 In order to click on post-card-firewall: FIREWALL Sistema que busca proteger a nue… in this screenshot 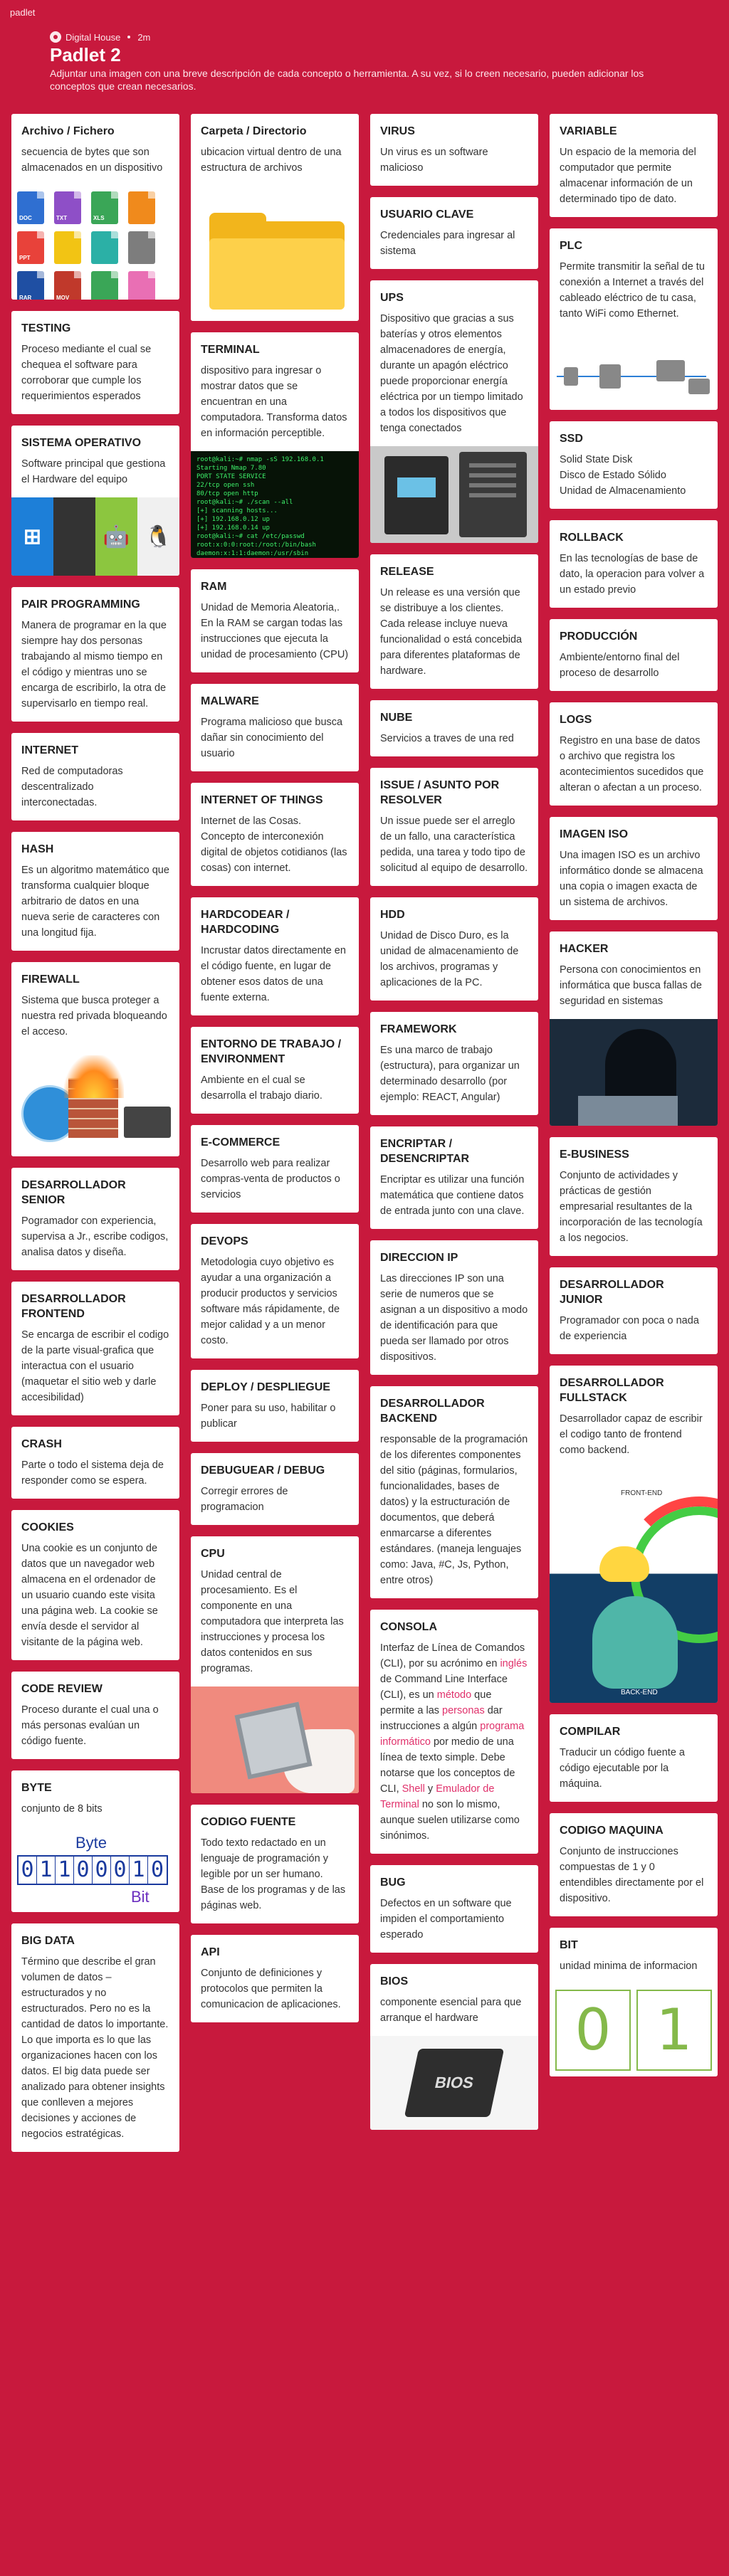, I will do `click(95, 1059)`.